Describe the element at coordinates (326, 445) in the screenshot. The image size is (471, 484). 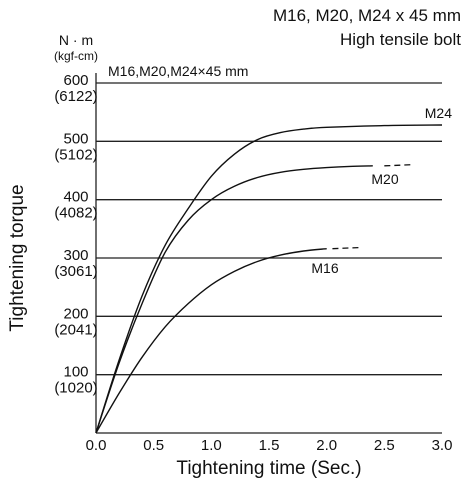
I see `x-tick-label-2.0: 2.0` at that location.